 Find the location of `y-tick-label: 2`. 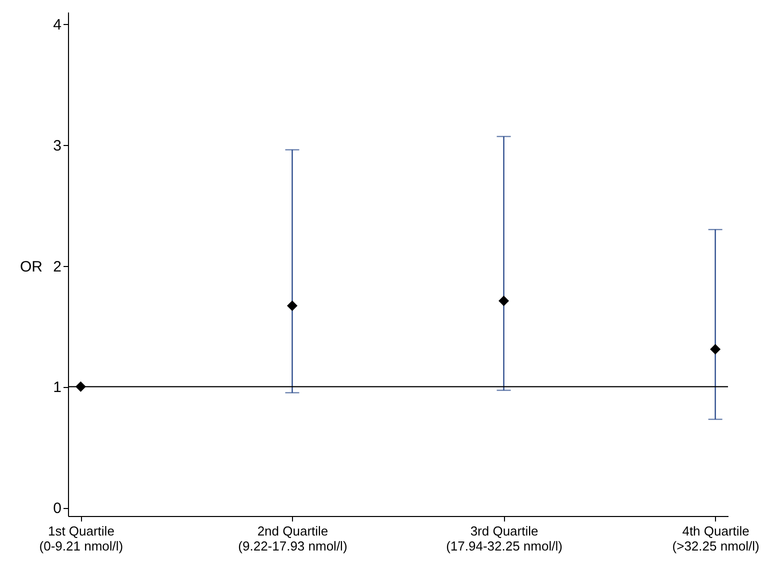

y-tick-label: 2 is located at coordinates (57, 267).